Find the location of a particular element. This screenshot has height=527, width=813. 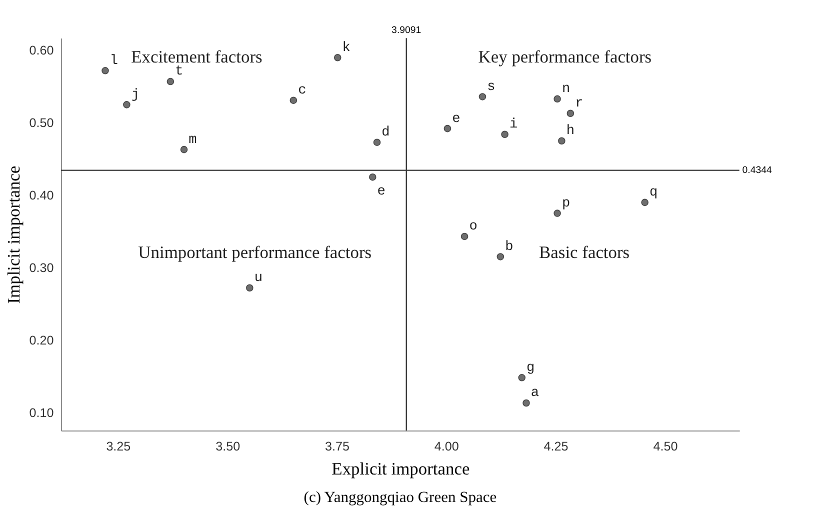

x-tick-label: 3.50 is located at coordinates (228, 446).